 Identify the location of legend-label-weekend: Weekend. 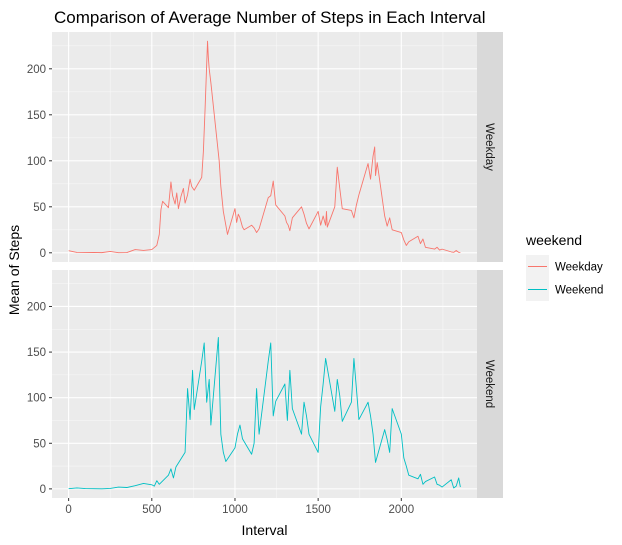
(579, 291).